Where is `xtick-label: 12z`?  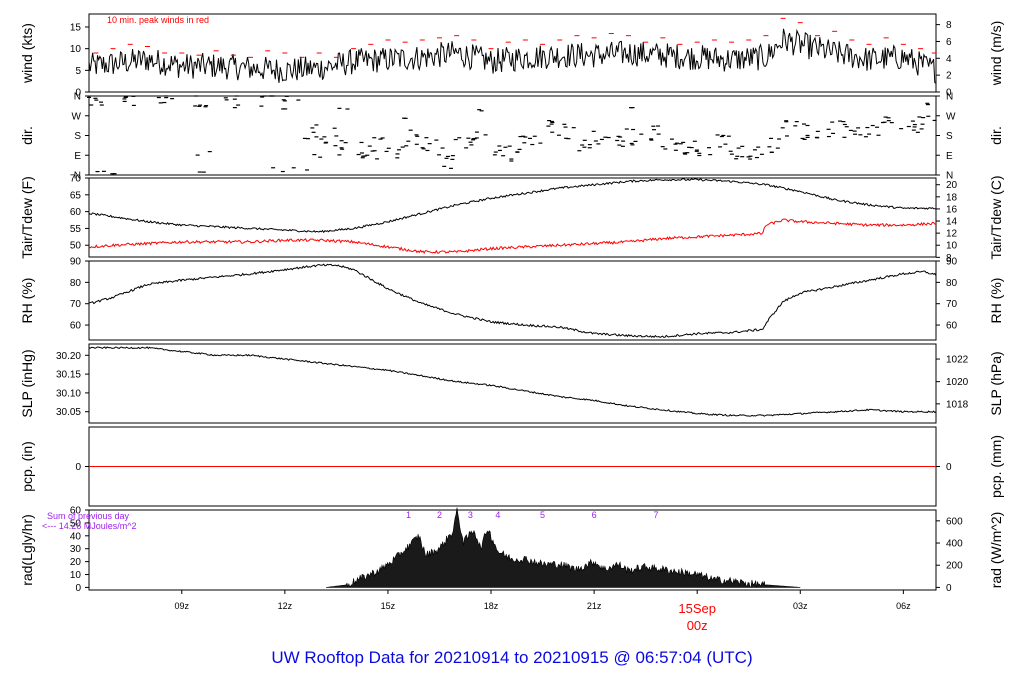 xtick-label: 12z is located at coordinates (285, 606).